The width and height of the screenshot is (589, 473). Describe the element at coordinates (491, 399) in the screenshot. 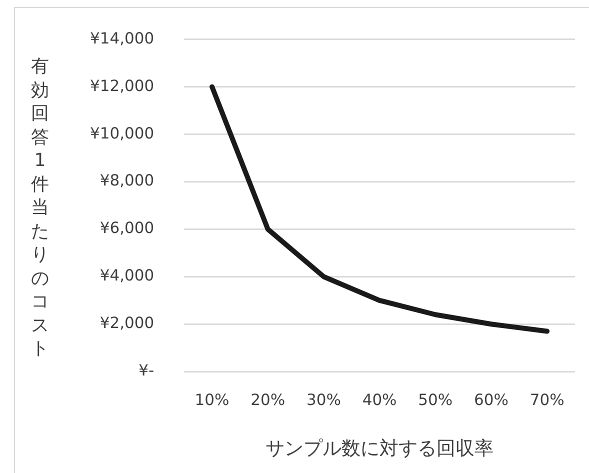

I see `x-tick-label: 60%` at that location.